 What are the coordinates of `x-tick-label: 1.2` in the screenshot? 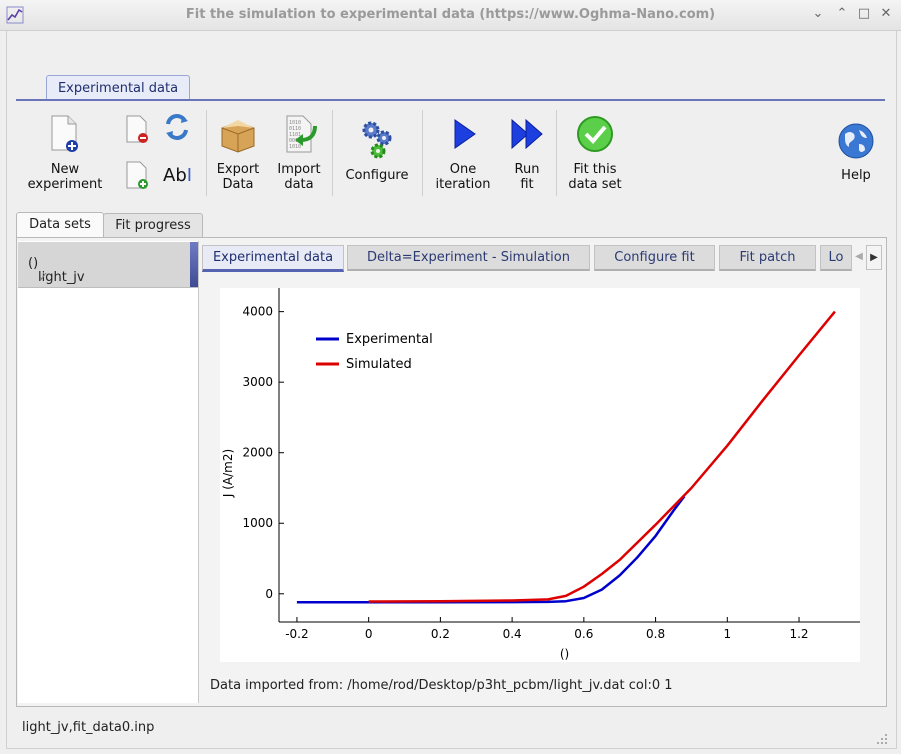 It's located at (798, 634).